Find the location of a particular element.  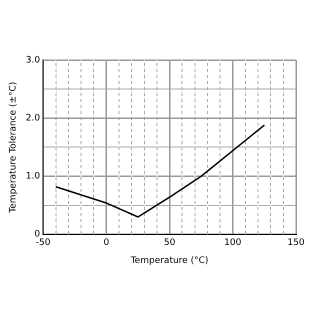

y-axis-title: Temperature Tolerance (±°C) is located at coordinates (13, 148).